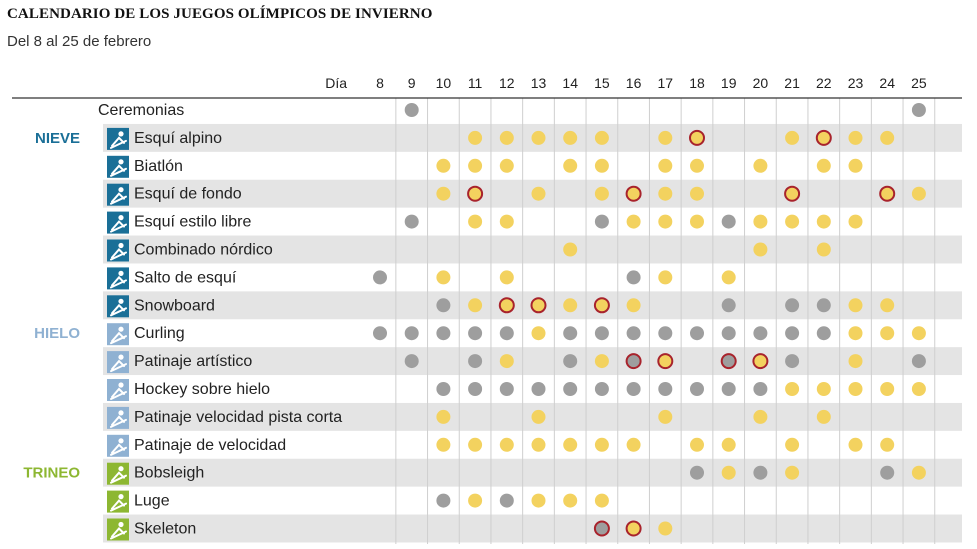 The image size is (977, 549). What do you see at coordinates (169, 473) in the screenshot?
I see `sport-name: Bobsleigh` at bounding box center [169, 473].